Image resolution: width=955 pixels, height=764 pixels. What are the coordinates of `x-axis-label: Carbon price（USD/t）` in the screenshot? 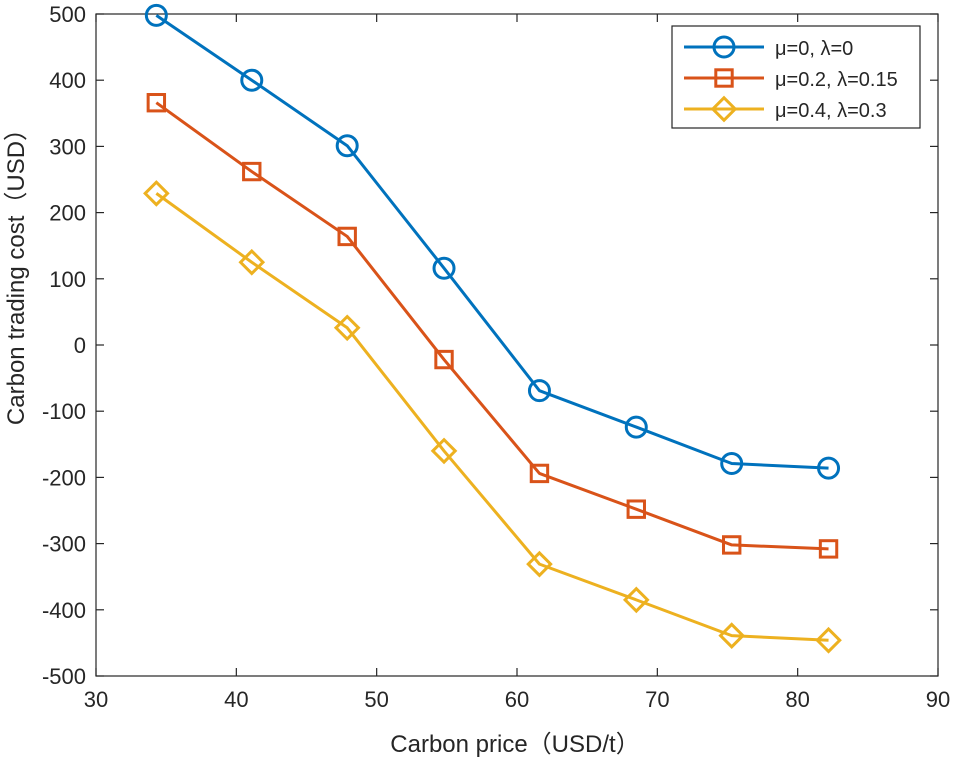 It's located at (514, 744).